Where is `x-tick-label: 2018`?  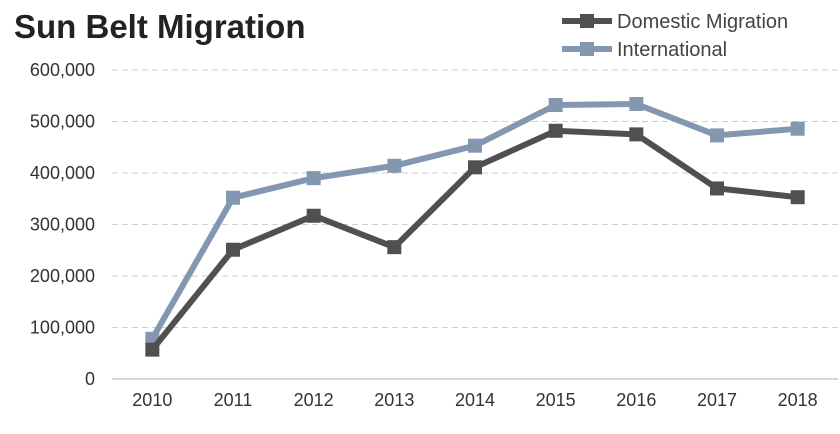 x-tick-label: 2018 is located at coordinates (798, 400).